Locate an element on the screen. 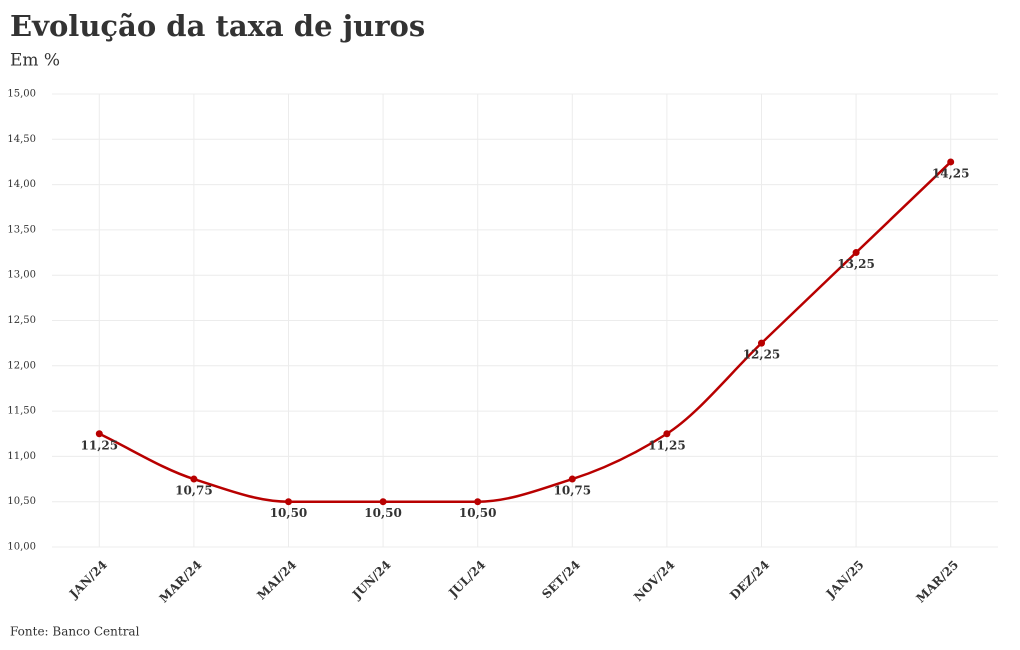  data-label: 14,25 is located at coordinates (951, 173).